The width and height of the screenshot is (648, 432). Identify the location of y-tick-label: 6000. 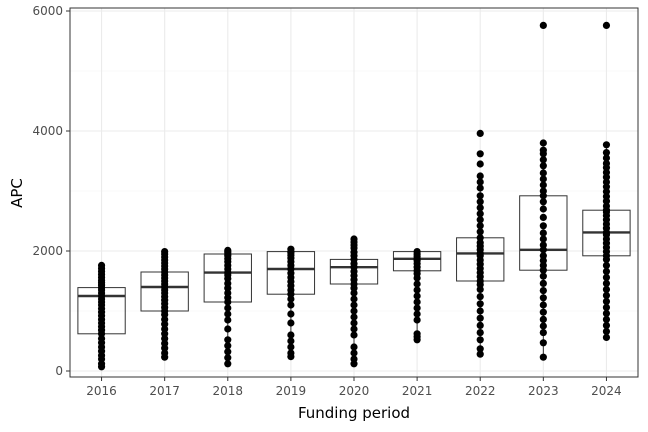
(47, 11).